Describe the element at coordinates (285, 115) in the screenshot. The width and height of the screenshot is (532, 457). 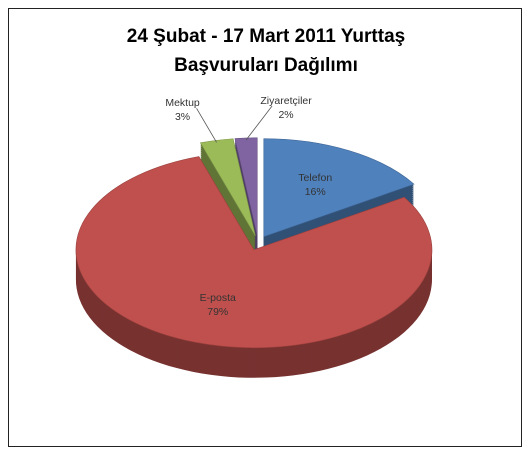
I see `data-label-value: 2%` at that location.